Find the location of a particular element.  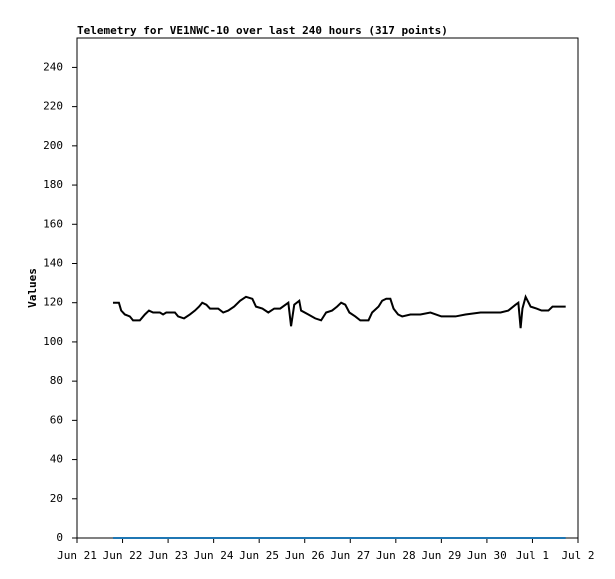

y-tick-label: 100 is located at coordinates (53, 341).